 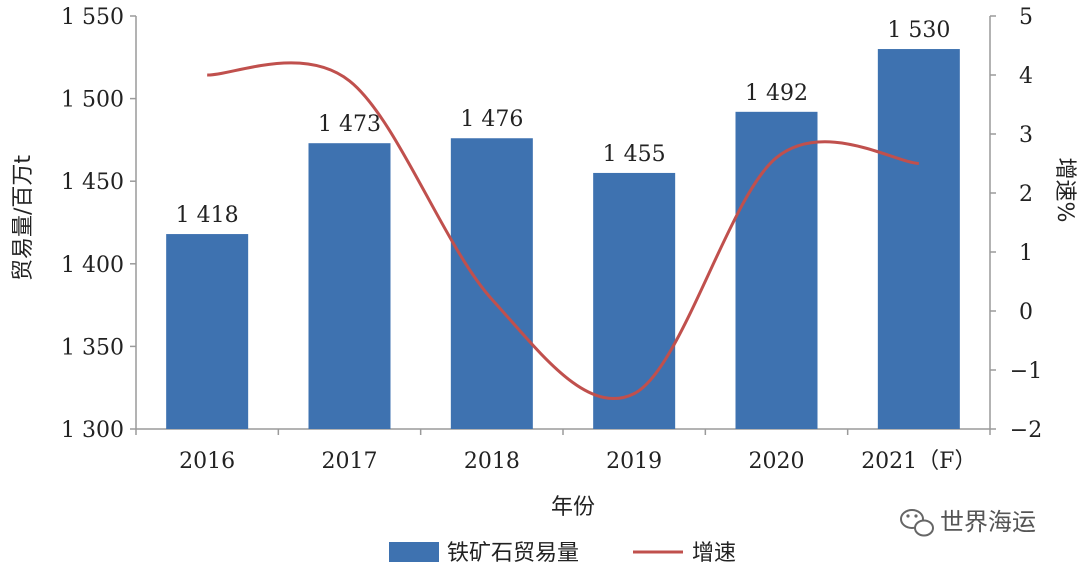 I want to click on y2-tick-label: 2, so click(x=1026, y=194).